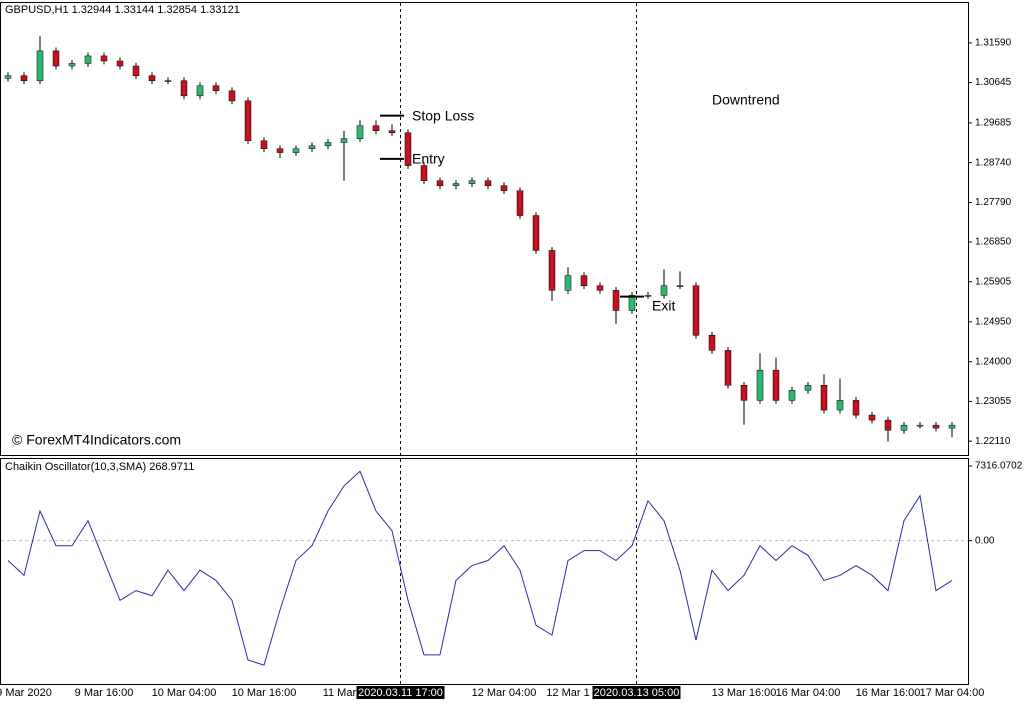 The image size is (1024, 709). What do you see at coordinates (264, 693) in the screenshot?
I see `x-tick-label: 10 Mar 16:00` at bounding box center [264, 693].